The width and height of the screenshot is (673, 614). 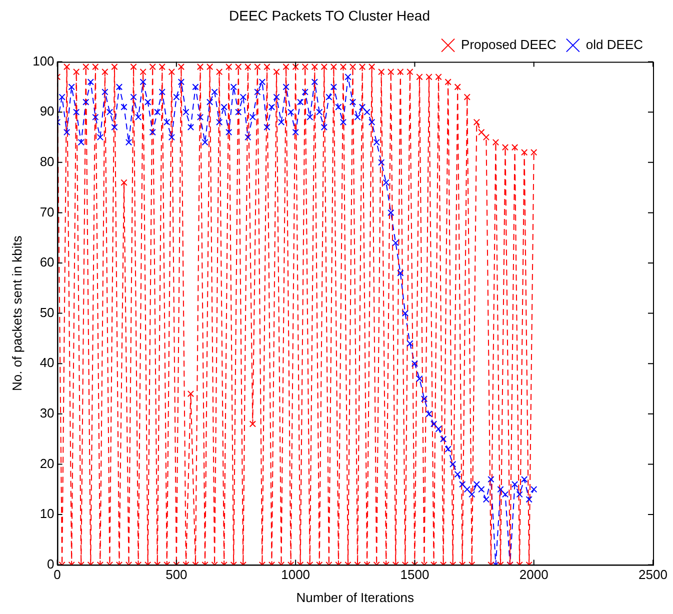 I want to click on x-tick-label: 1500, so click(x=415, y=574).